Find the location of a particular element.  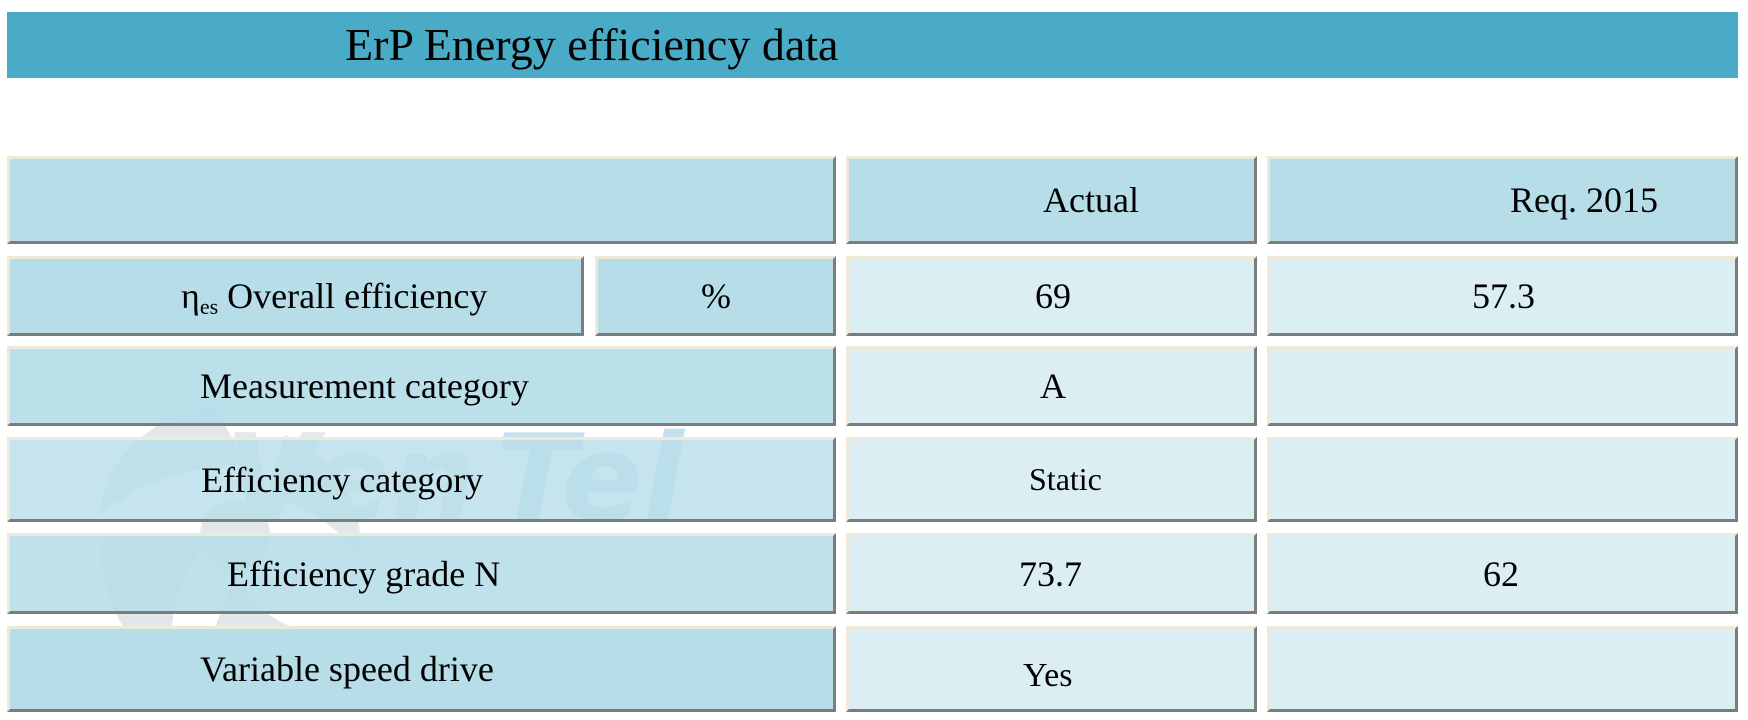

efficiency-category-actual-cell: Static is located at coordinates (1051, 479).